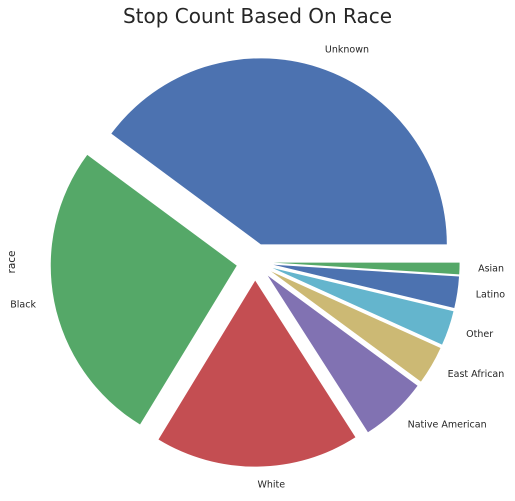  I want to click on pie-slice-other, so click(363, 306).